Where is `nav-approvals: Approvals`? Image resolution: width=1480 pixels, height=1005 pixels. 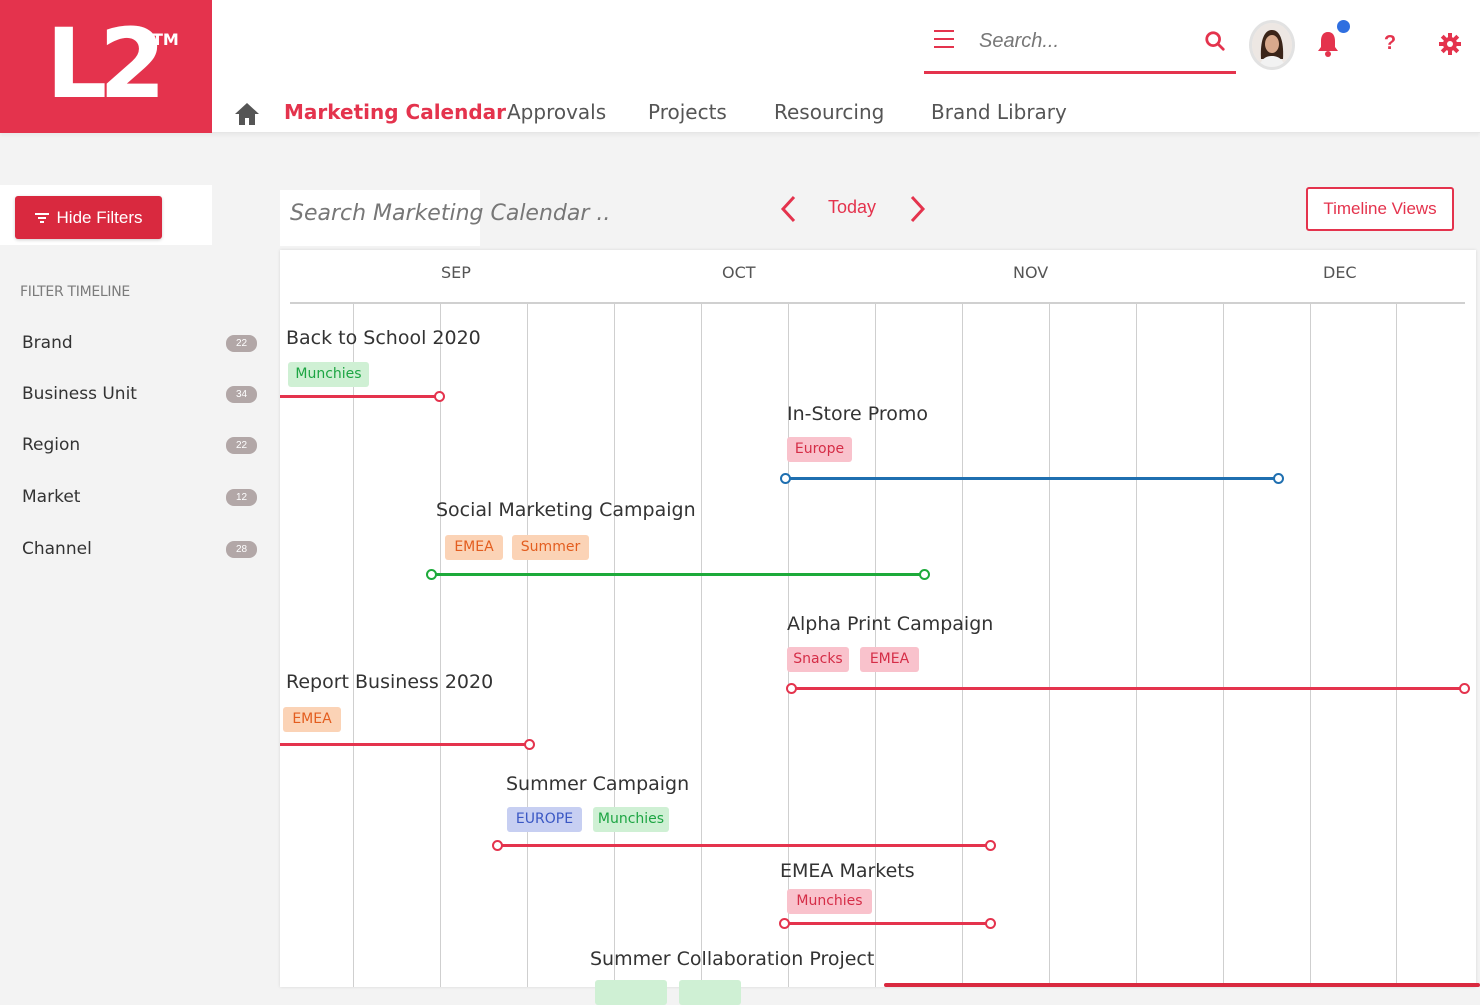 nav-approvals: Approvals is located at coordinates (557, 112).